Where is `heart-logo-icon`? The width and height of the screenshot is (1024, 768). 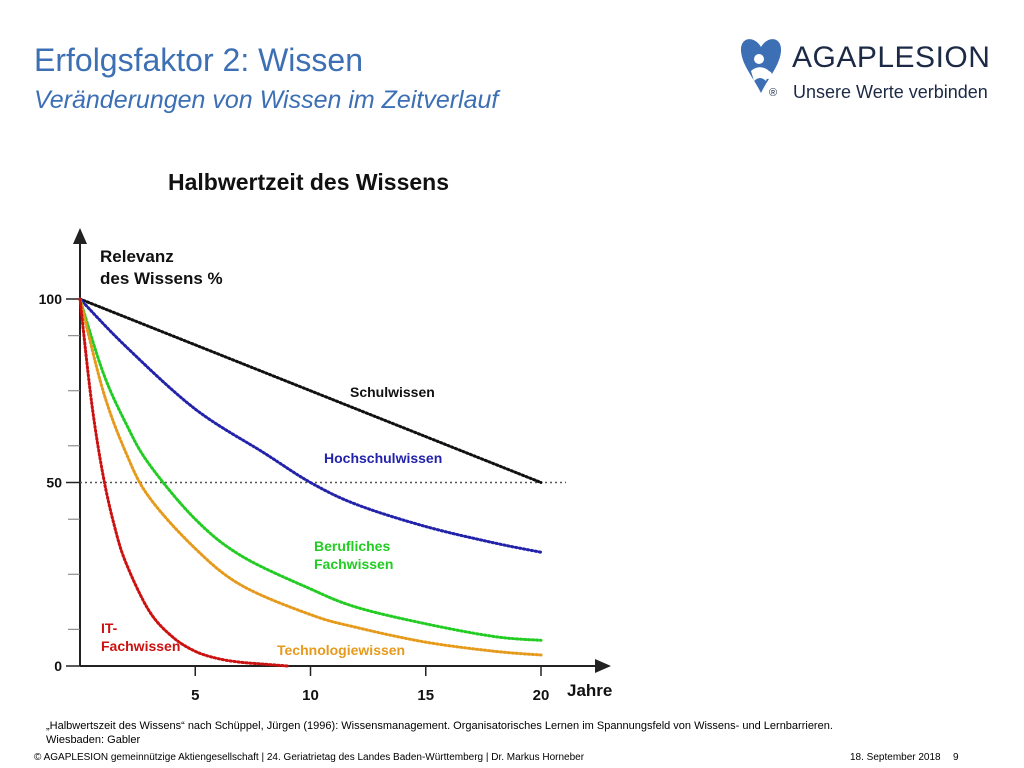
heart-logo-icon is located at coordinates (761, 66).